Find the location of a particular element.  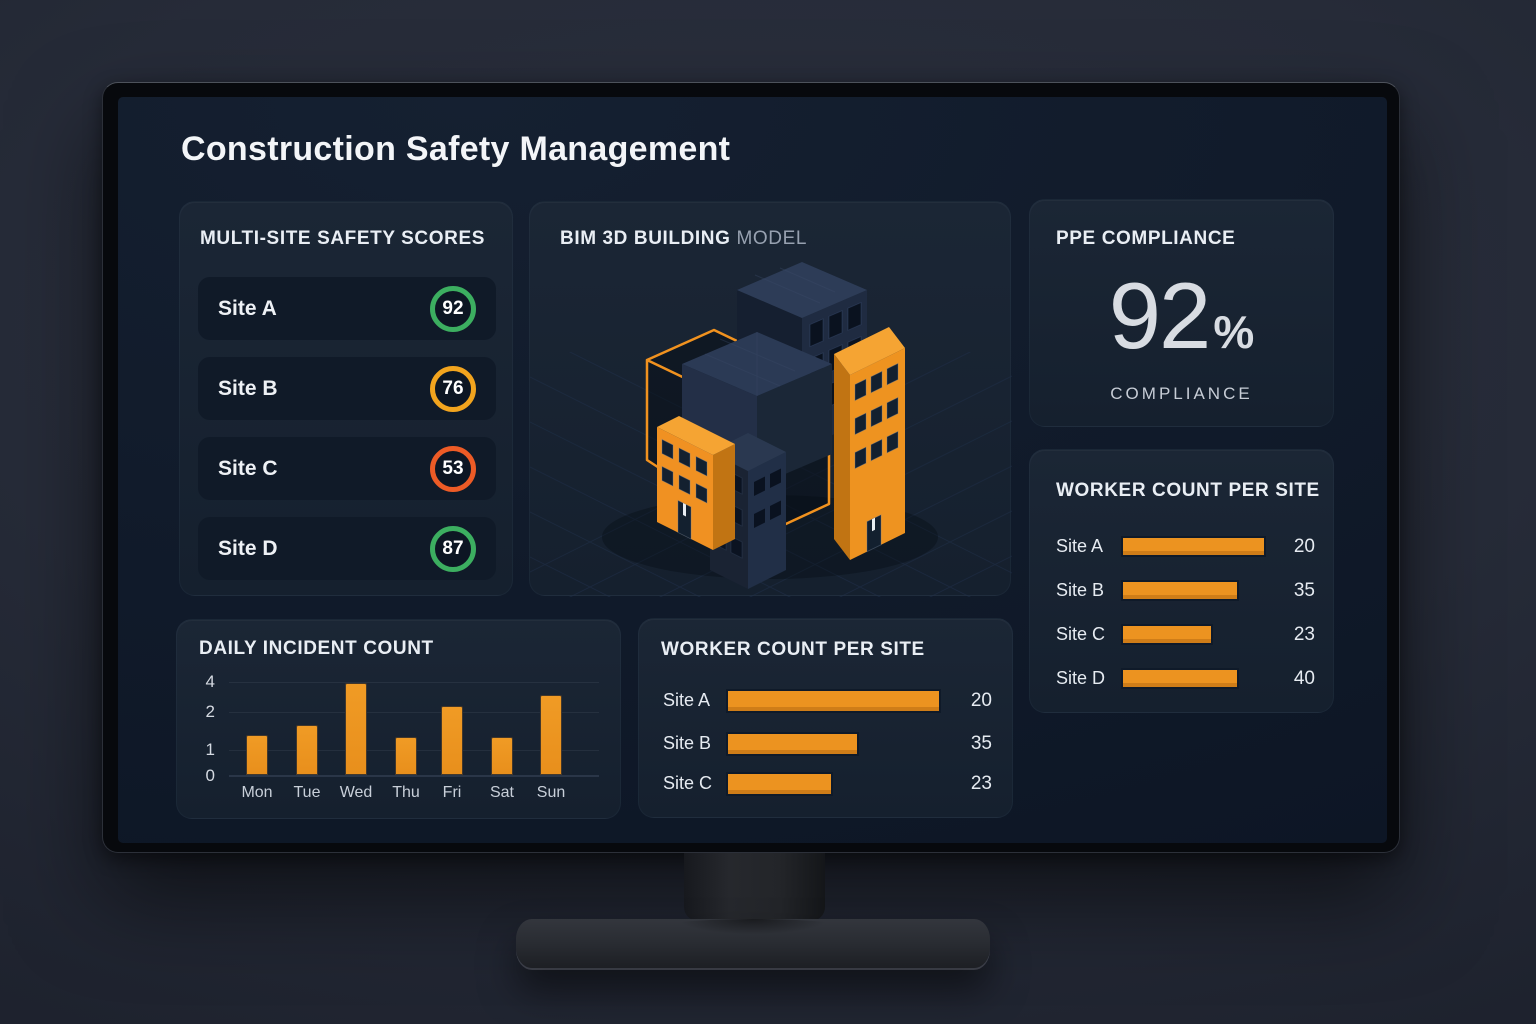

score-ring: 76 is located at coordinates (453, 388).